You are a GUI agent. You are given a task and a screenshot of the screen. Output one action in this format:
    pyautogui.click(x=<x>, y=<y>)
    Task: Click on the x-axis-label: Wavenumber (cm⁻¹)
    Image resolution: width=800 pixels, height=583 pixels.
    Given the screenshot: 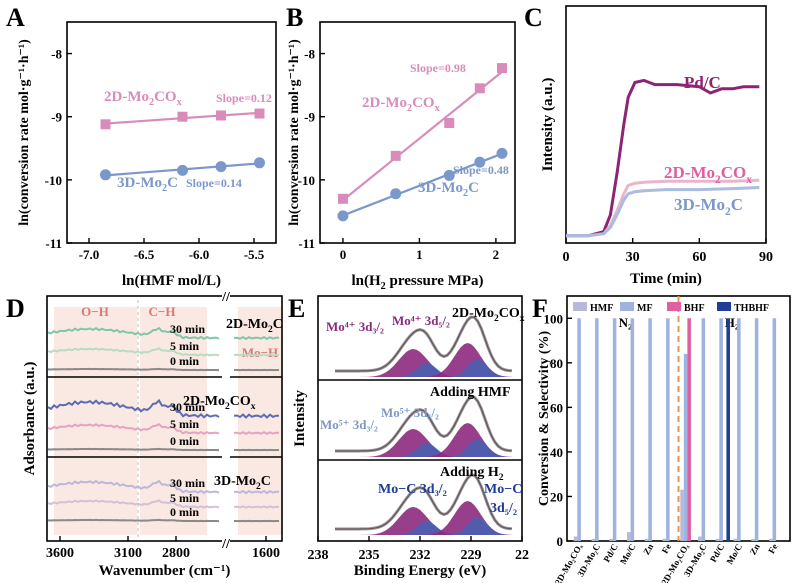 What is the action you would take?
    pyautogui.click(x=165, y=571)
    